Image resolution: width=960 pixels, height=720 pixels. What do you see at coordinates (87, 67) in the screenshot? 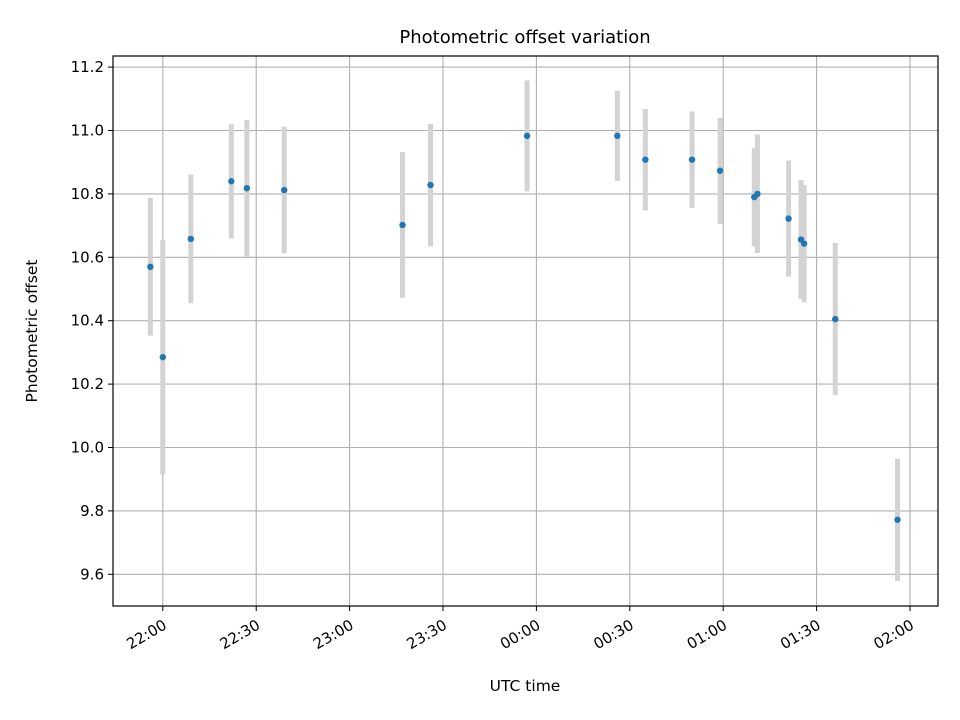
I see `y-tick-label: 11.2` at bounding box center [87, 67].